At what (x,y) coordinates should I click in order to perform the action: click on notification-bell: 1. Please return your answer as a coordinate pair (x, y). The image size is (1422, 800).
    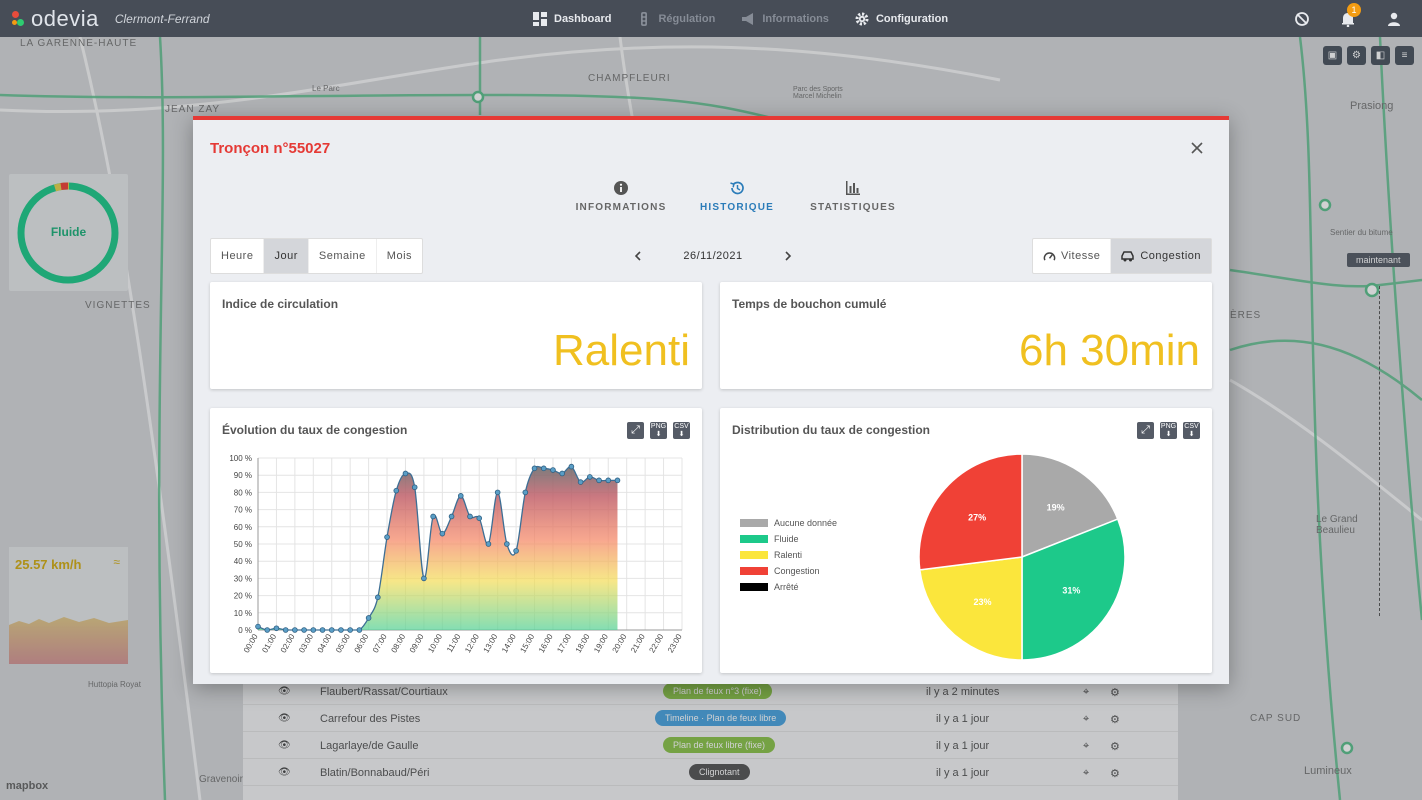
    Looking at the image, I should click on (1350, 14).